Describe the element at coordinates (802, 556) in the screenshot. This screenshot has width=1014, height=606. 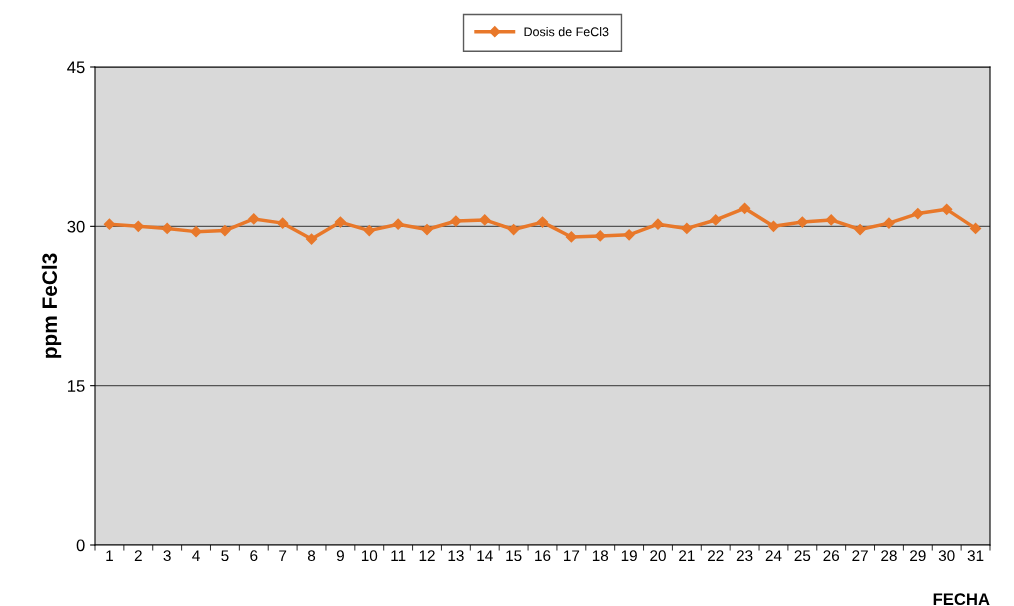
I see `x-tick-label: 25` at that location.